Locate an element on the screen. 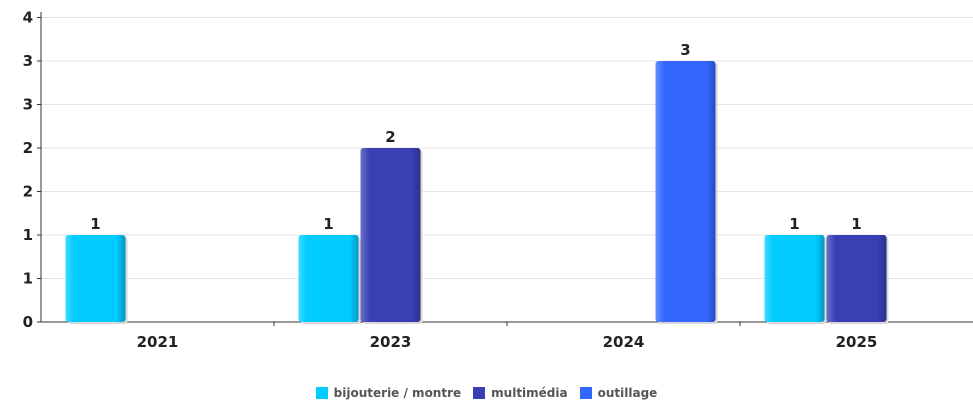 The height and width of the screenshot is (405, 973). legend: bijouterie / montre multimédia outillage is located at coordinates (486, 393).